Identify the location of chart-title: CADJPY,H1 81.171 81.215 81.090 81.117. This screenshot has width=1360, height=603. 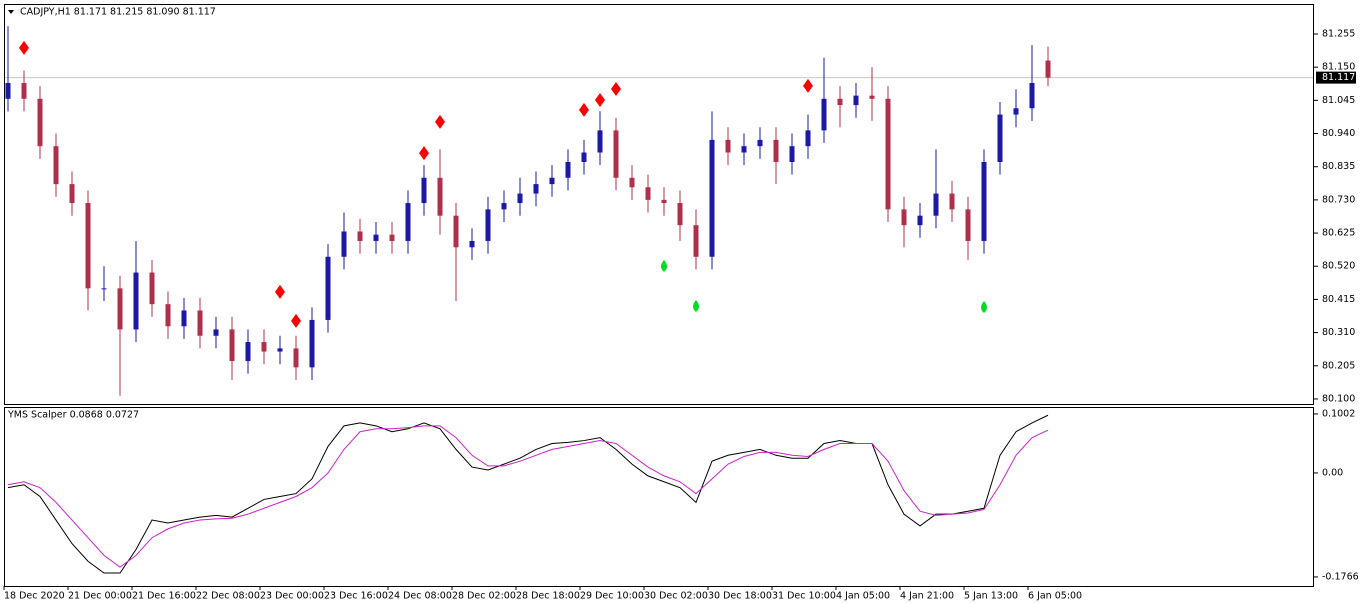
(118, 12).